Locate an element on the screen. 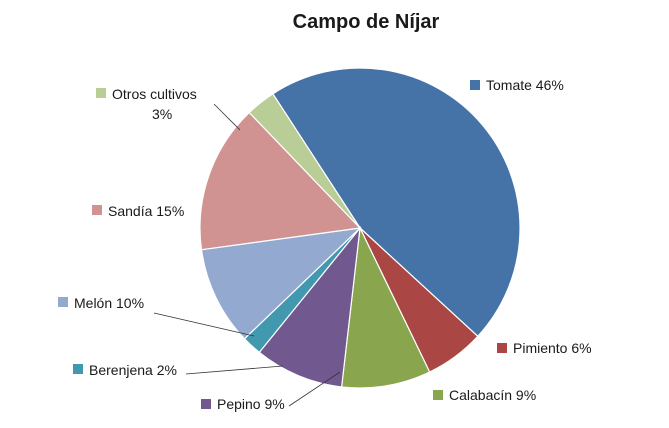 Image resolution: width=669 pixels, height=428 pixels. data-label: Pimiento 6% is located at coordinates (552, 348).